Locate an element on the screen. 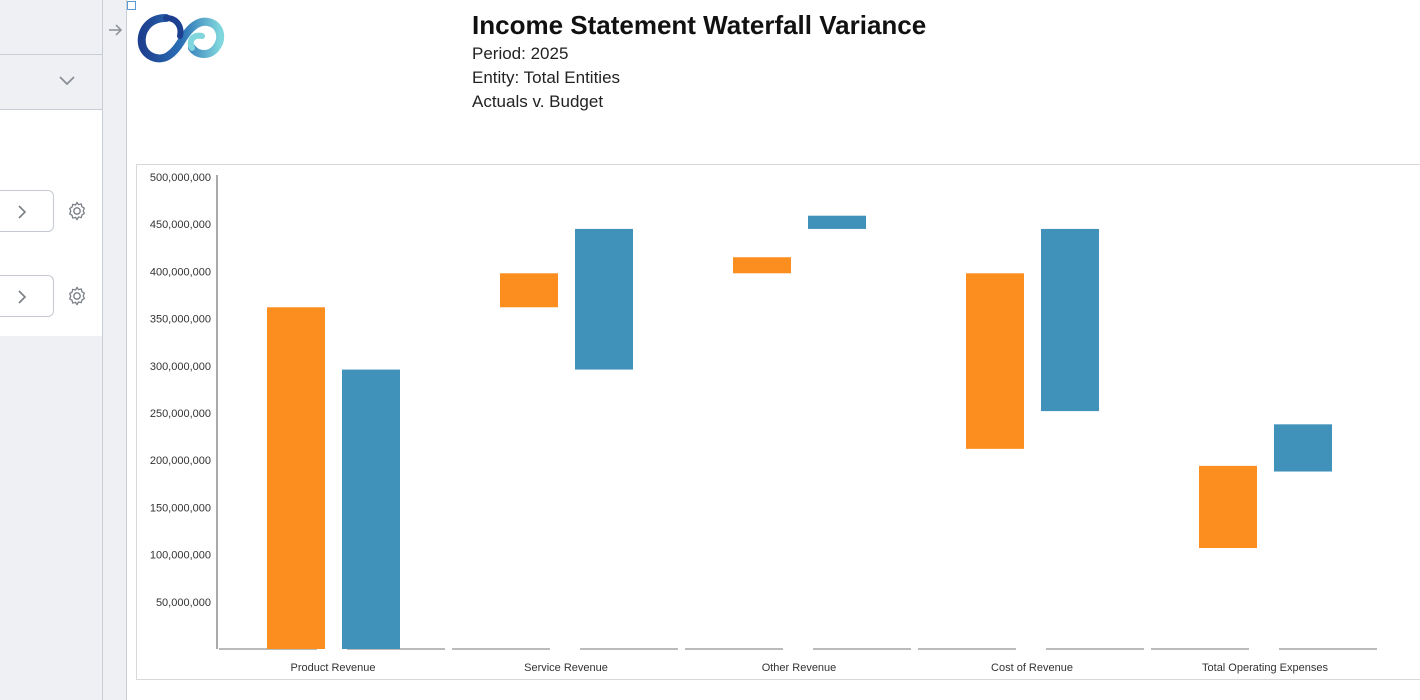 The height and width of the screenshot is (700, 1420). y-tick-label: 500,000,000 is located at coordinates (180, 178).